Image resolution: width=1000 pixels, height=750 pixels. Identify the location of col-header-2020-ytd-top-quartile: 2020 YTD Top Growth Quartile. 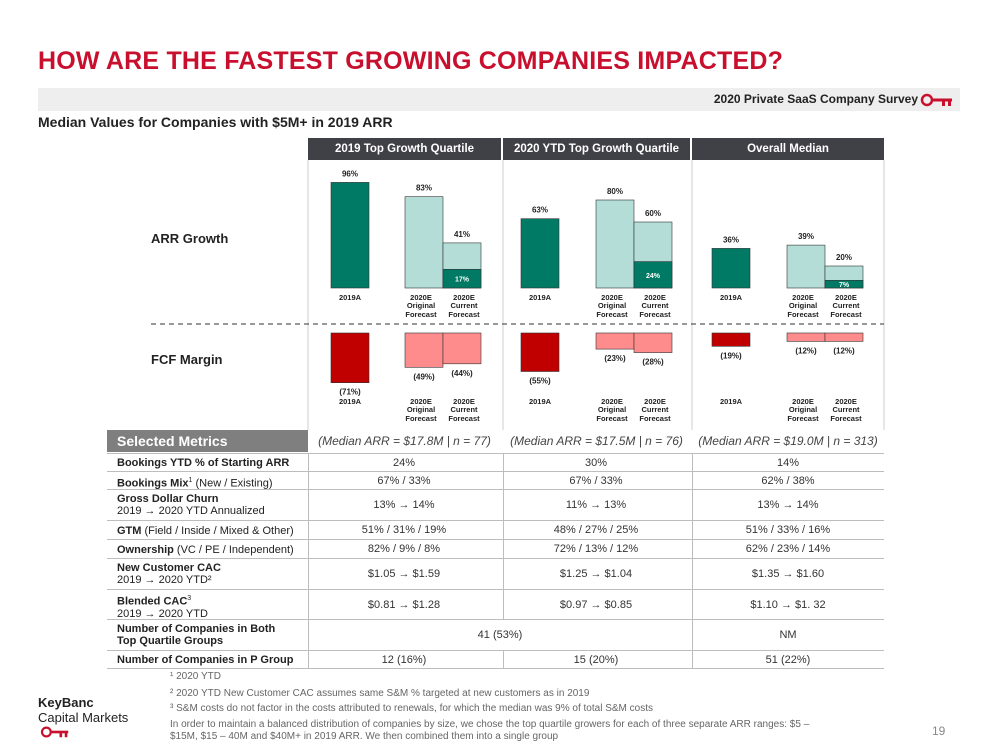
(596, 149).